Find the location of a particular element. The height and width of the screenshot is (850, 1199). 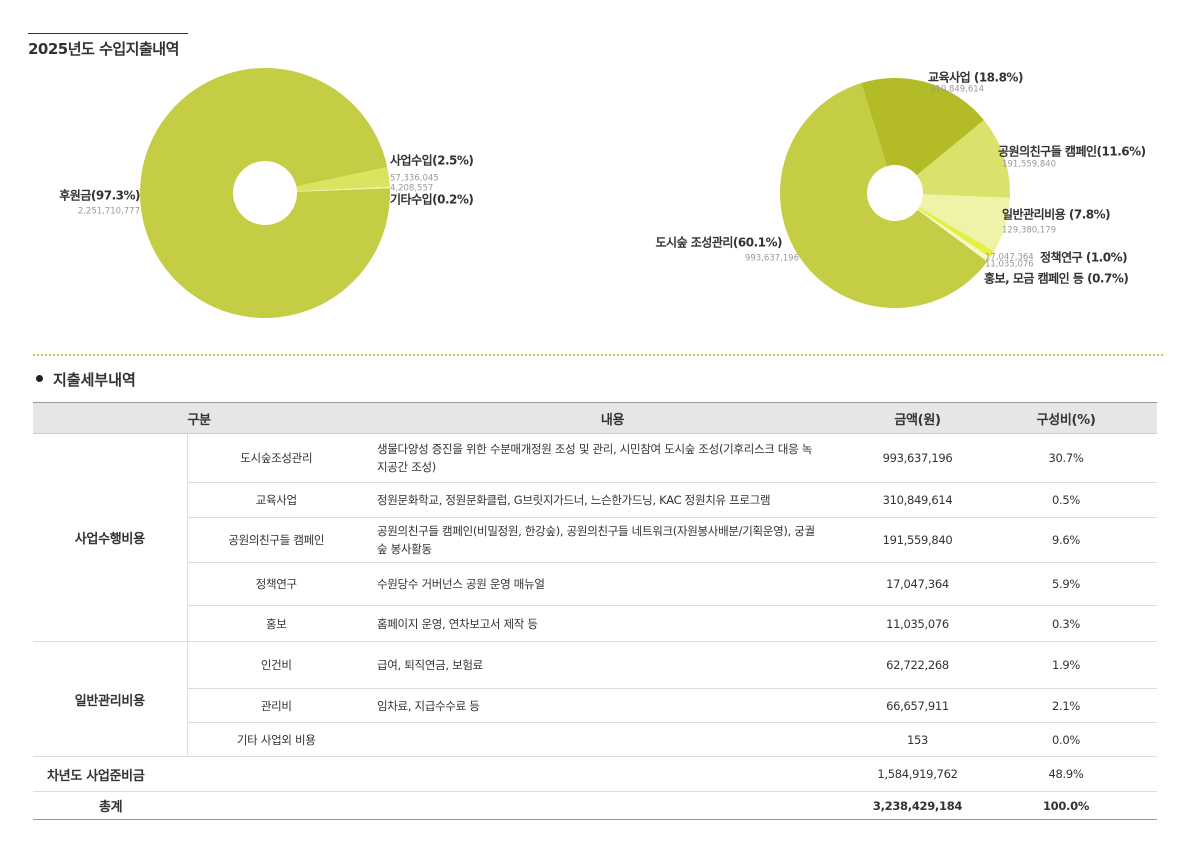

slice-amount: 11,035,076 is located at coordinates (1009, 265).